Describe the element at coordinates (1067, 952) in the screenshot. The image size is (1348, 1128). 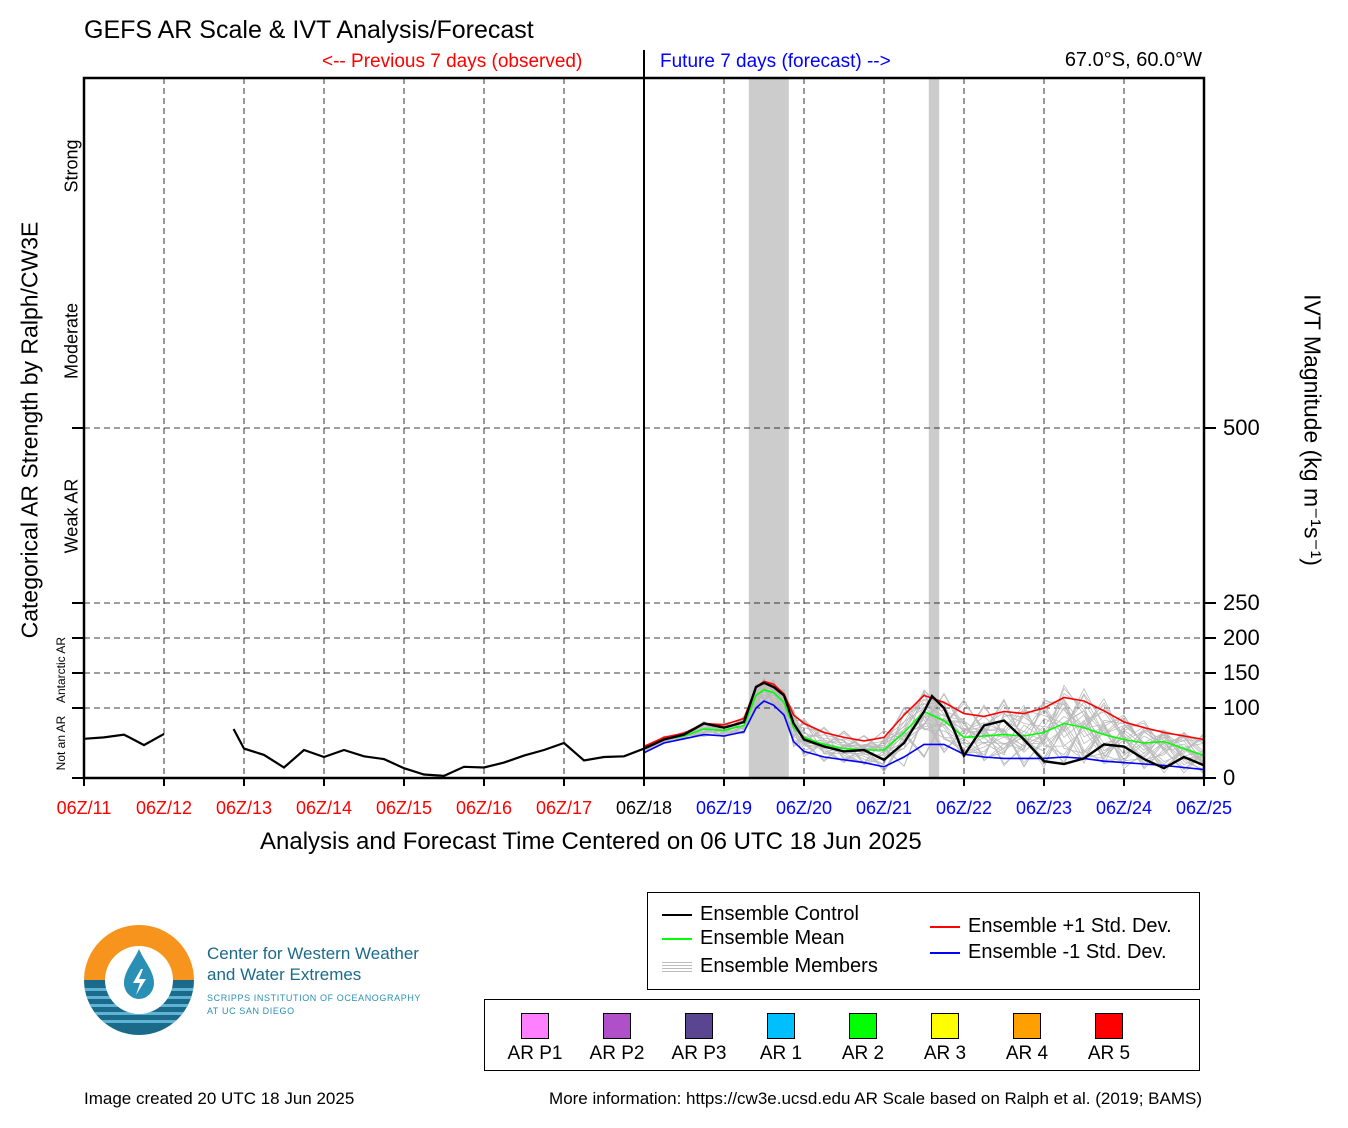
I see `legend-label-minus-std: Ensemble -1 Std. Dev.` at that location.